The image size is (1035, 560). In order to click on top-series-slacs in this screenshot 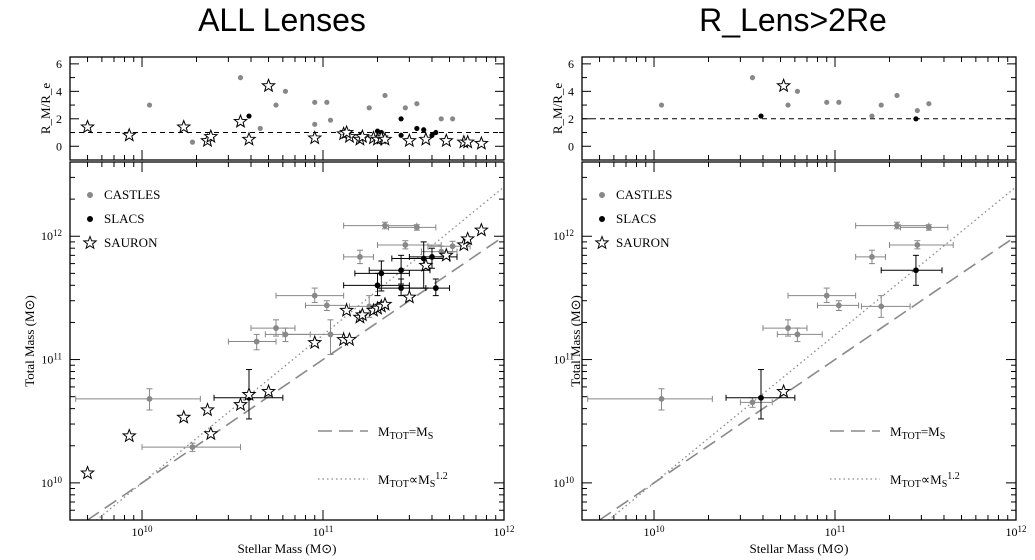, I will do `click(838, 117)`.